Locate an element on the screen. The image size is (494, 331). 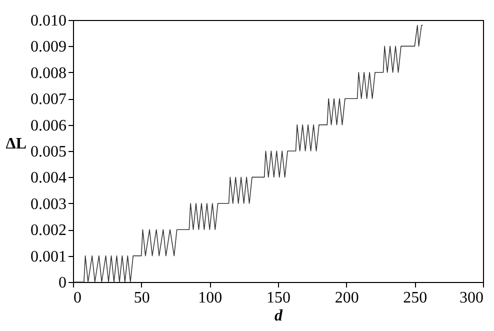
x-tick-label: 300 is located at coordinates (472, 298).